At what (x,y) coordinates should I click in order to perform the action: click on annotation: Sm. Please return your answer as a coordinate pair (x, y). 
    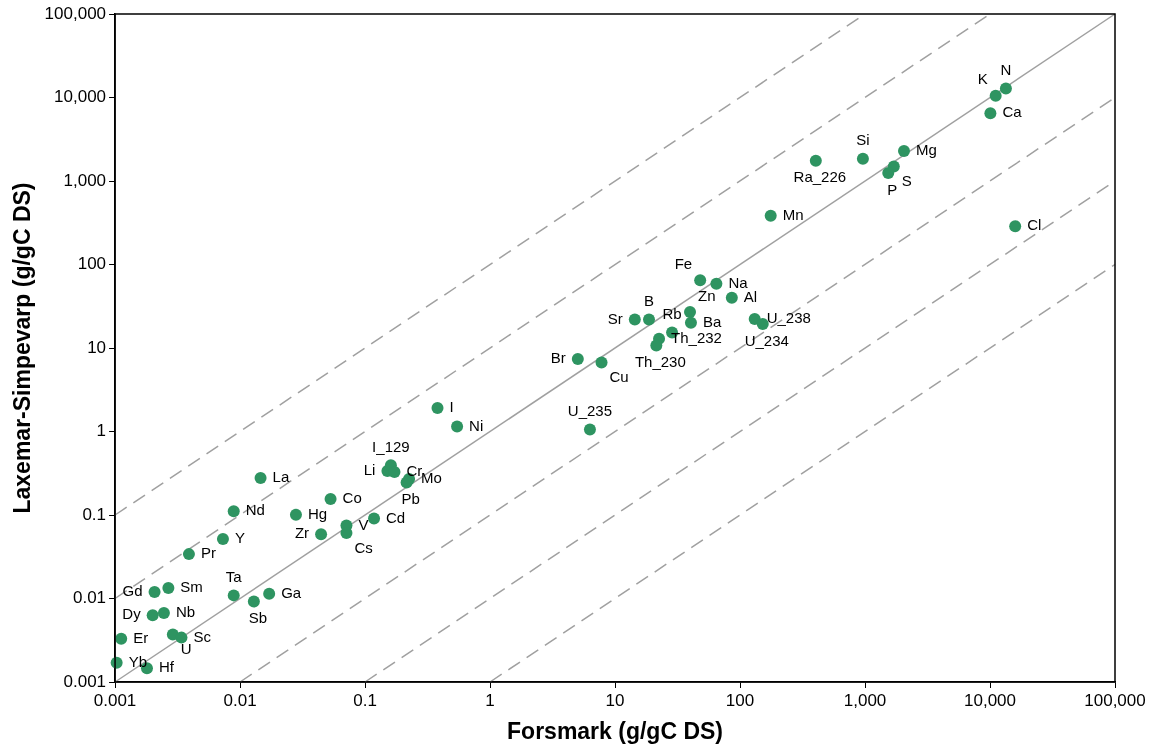
    Looking at the image, I should click on (191, 587).